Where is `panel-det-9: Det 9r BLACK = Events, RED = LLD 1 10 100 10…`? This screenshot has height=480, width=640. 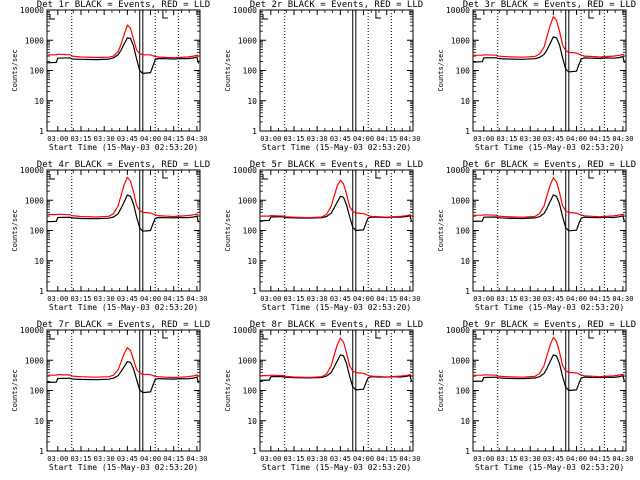 panel-det-9: Det 9r BLACK = Events, RED = LLD 1 10 100 10… is located at coordinates (536, 396).